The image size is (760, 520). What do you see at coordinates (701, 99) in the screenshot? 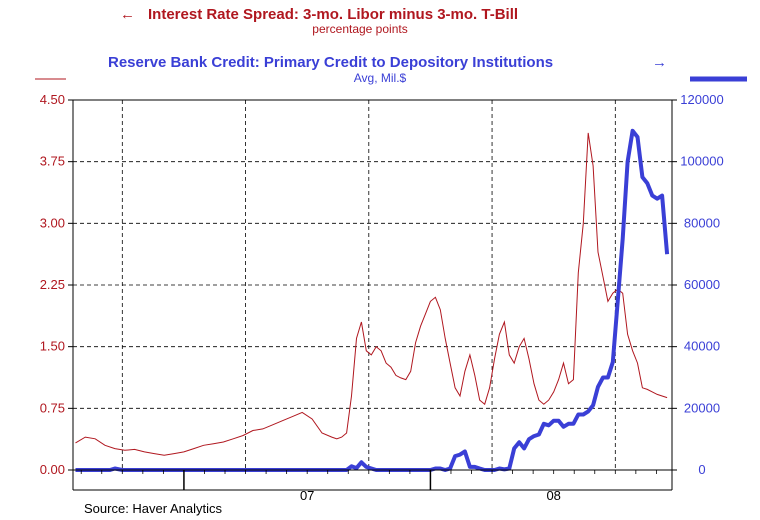
I see `right-tick-label: 120000` at bounding box center [701, 99].